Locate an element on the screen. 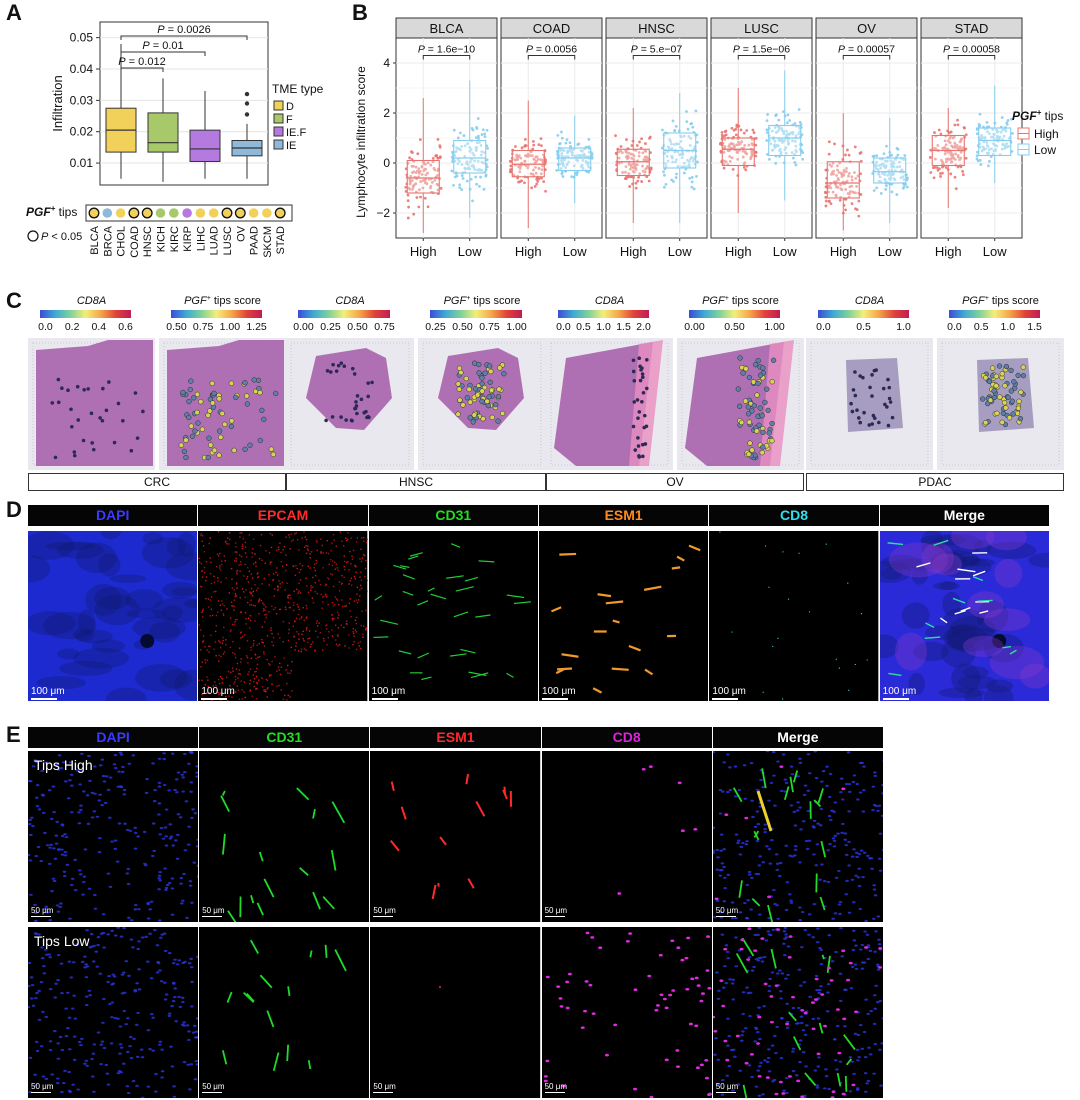  p-value-label: P = 1.6e−10 is located at coordinates (446, 50).